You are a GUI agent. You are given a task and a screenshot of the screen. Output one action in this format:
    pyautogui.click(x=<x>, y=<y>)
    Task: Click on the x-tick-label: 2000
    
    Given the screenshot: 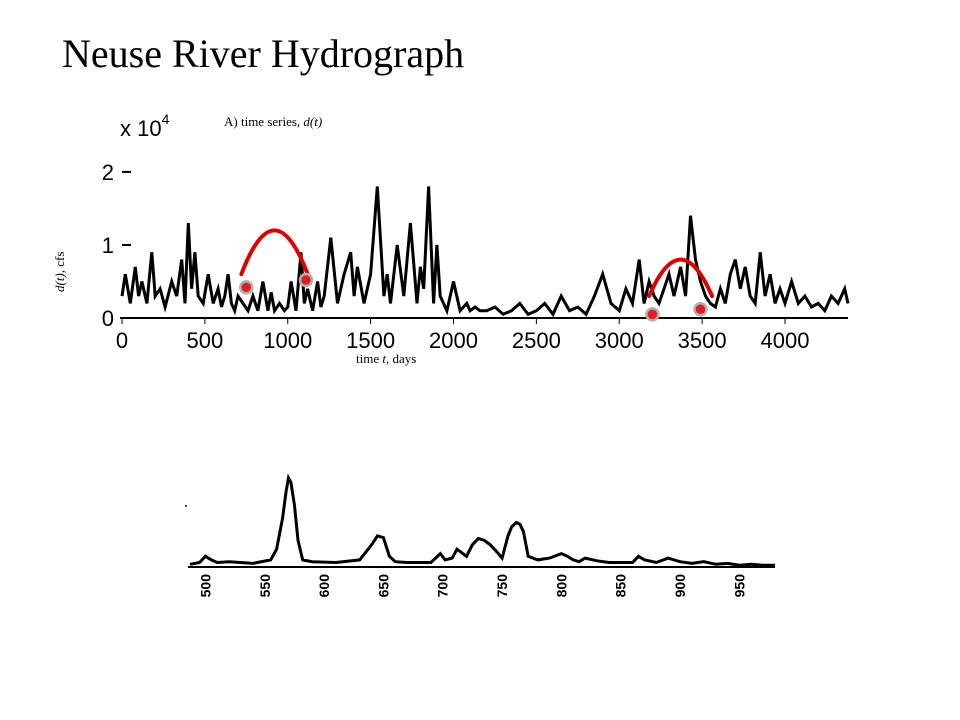 What is the action you would take?
    pyautogui.click(x=453, y=340)
    